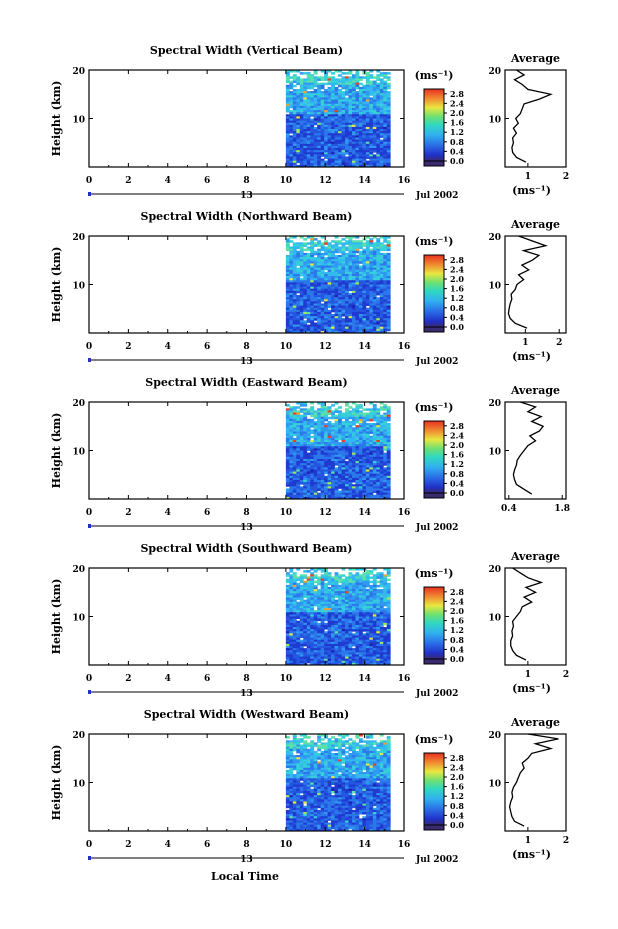 The height and width of the screenshot is (929, 618). What do you see at coordinates (246, 513) in the screenshot?
I see `x-tick-label: 8` at bounding box center [246, 513].